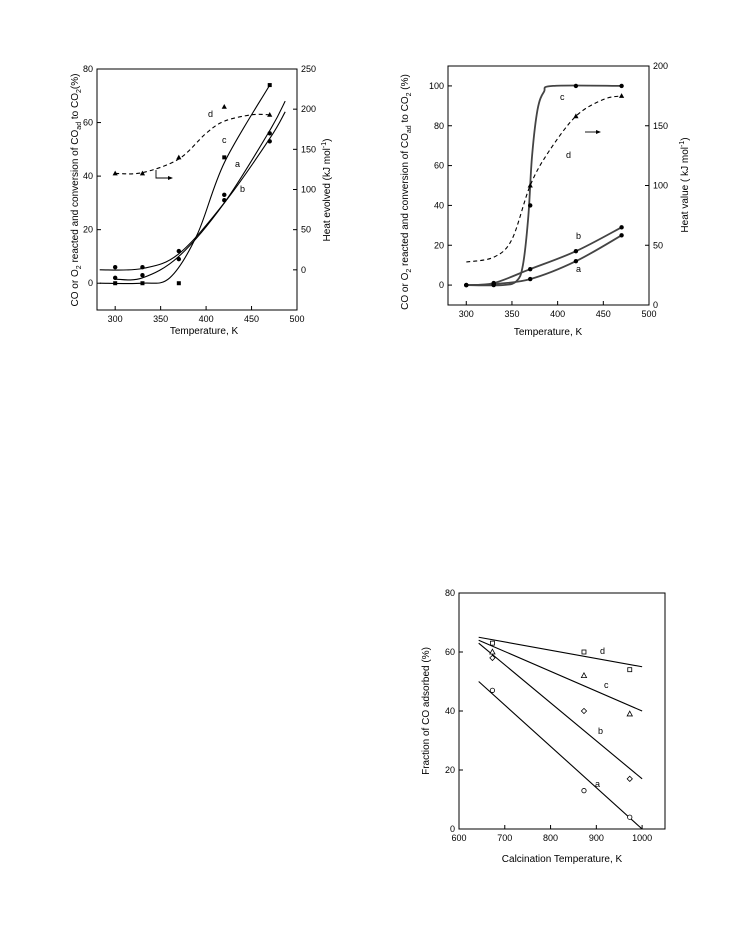 The height and width of the screenshot is (932, 735). What do you see at coordinates (115, 319) in the screenshot?
I see `chart-1-x-tick-label: 300` at bounding box center [115, 319].